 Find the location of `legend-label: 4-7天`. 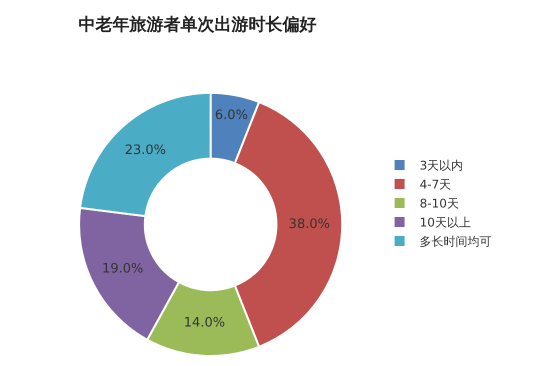

legend-label: 4-7天 is located at coordinates (436, 185).